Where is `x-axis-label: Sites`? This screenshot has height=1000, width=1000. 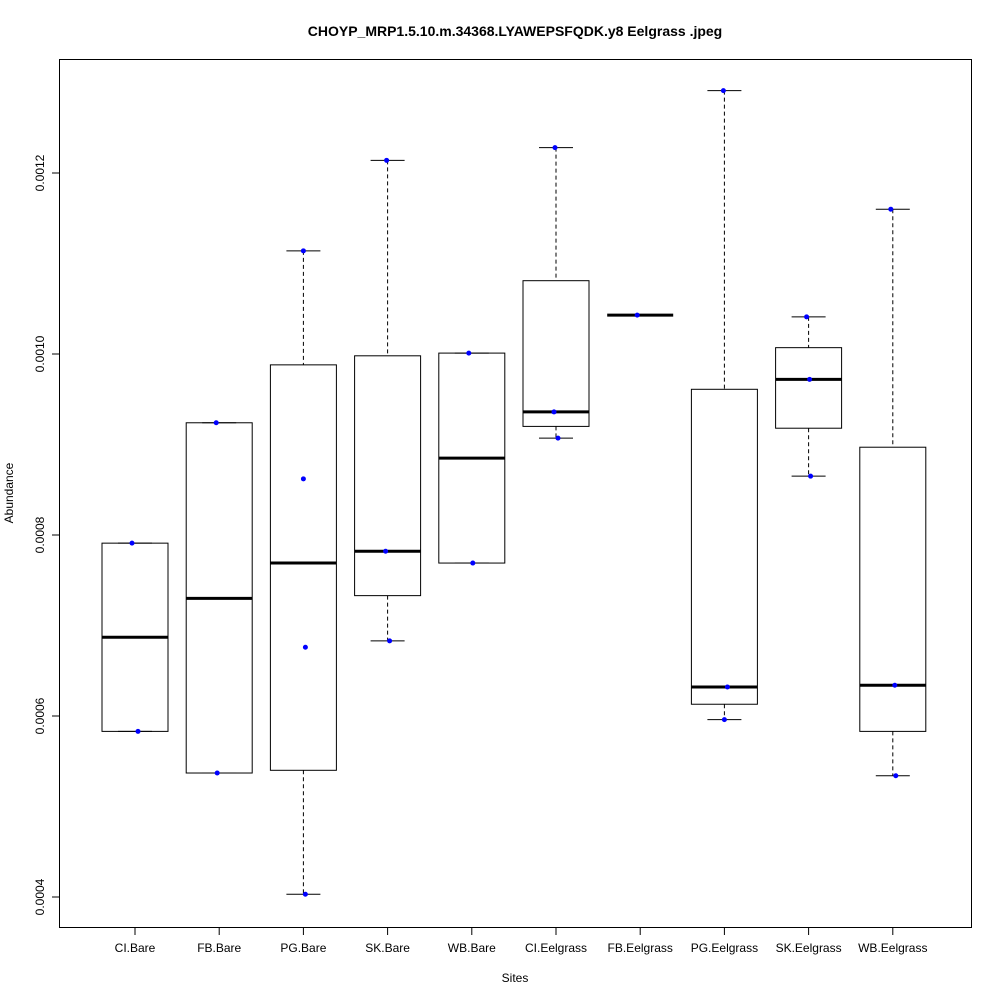 x-axis-label: Sites is located at coordinates (515, 978).